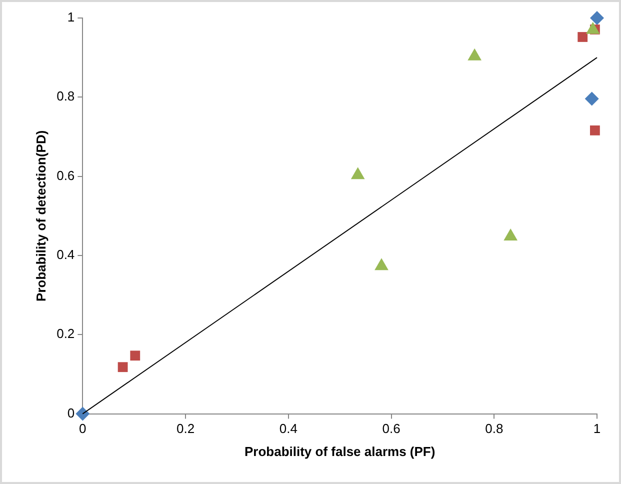 This screenshot has height=484, width=621. Describe the element at coordinates (65, 254) in the screenshot. I see `y-tick-label: 0.4` at that location.